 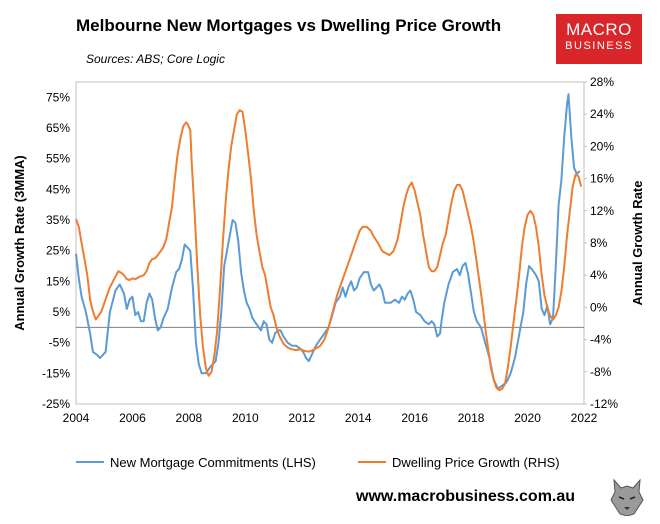 I want to click on left-tick-label: 35%, so click(x=58, y=220).